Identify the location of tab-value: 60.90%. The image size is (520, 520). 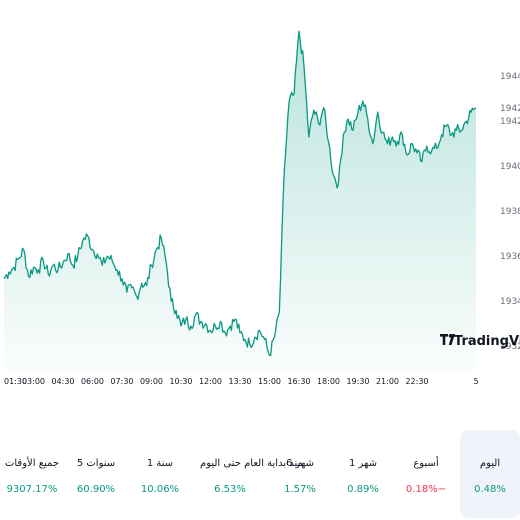
(96, 489).